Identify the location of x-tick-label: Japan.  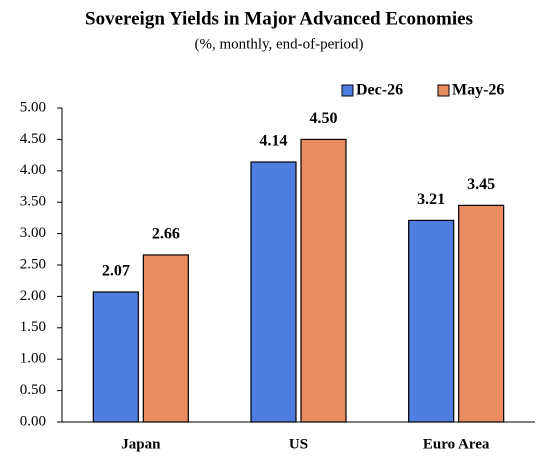
(141, 444).